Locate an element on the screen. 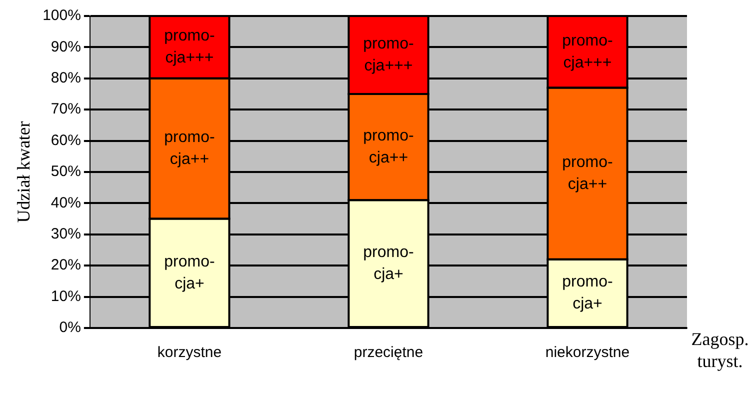 This screenshot has width=751, height=412. series-label: promo-cja++ is located at coordinates (587, 173).